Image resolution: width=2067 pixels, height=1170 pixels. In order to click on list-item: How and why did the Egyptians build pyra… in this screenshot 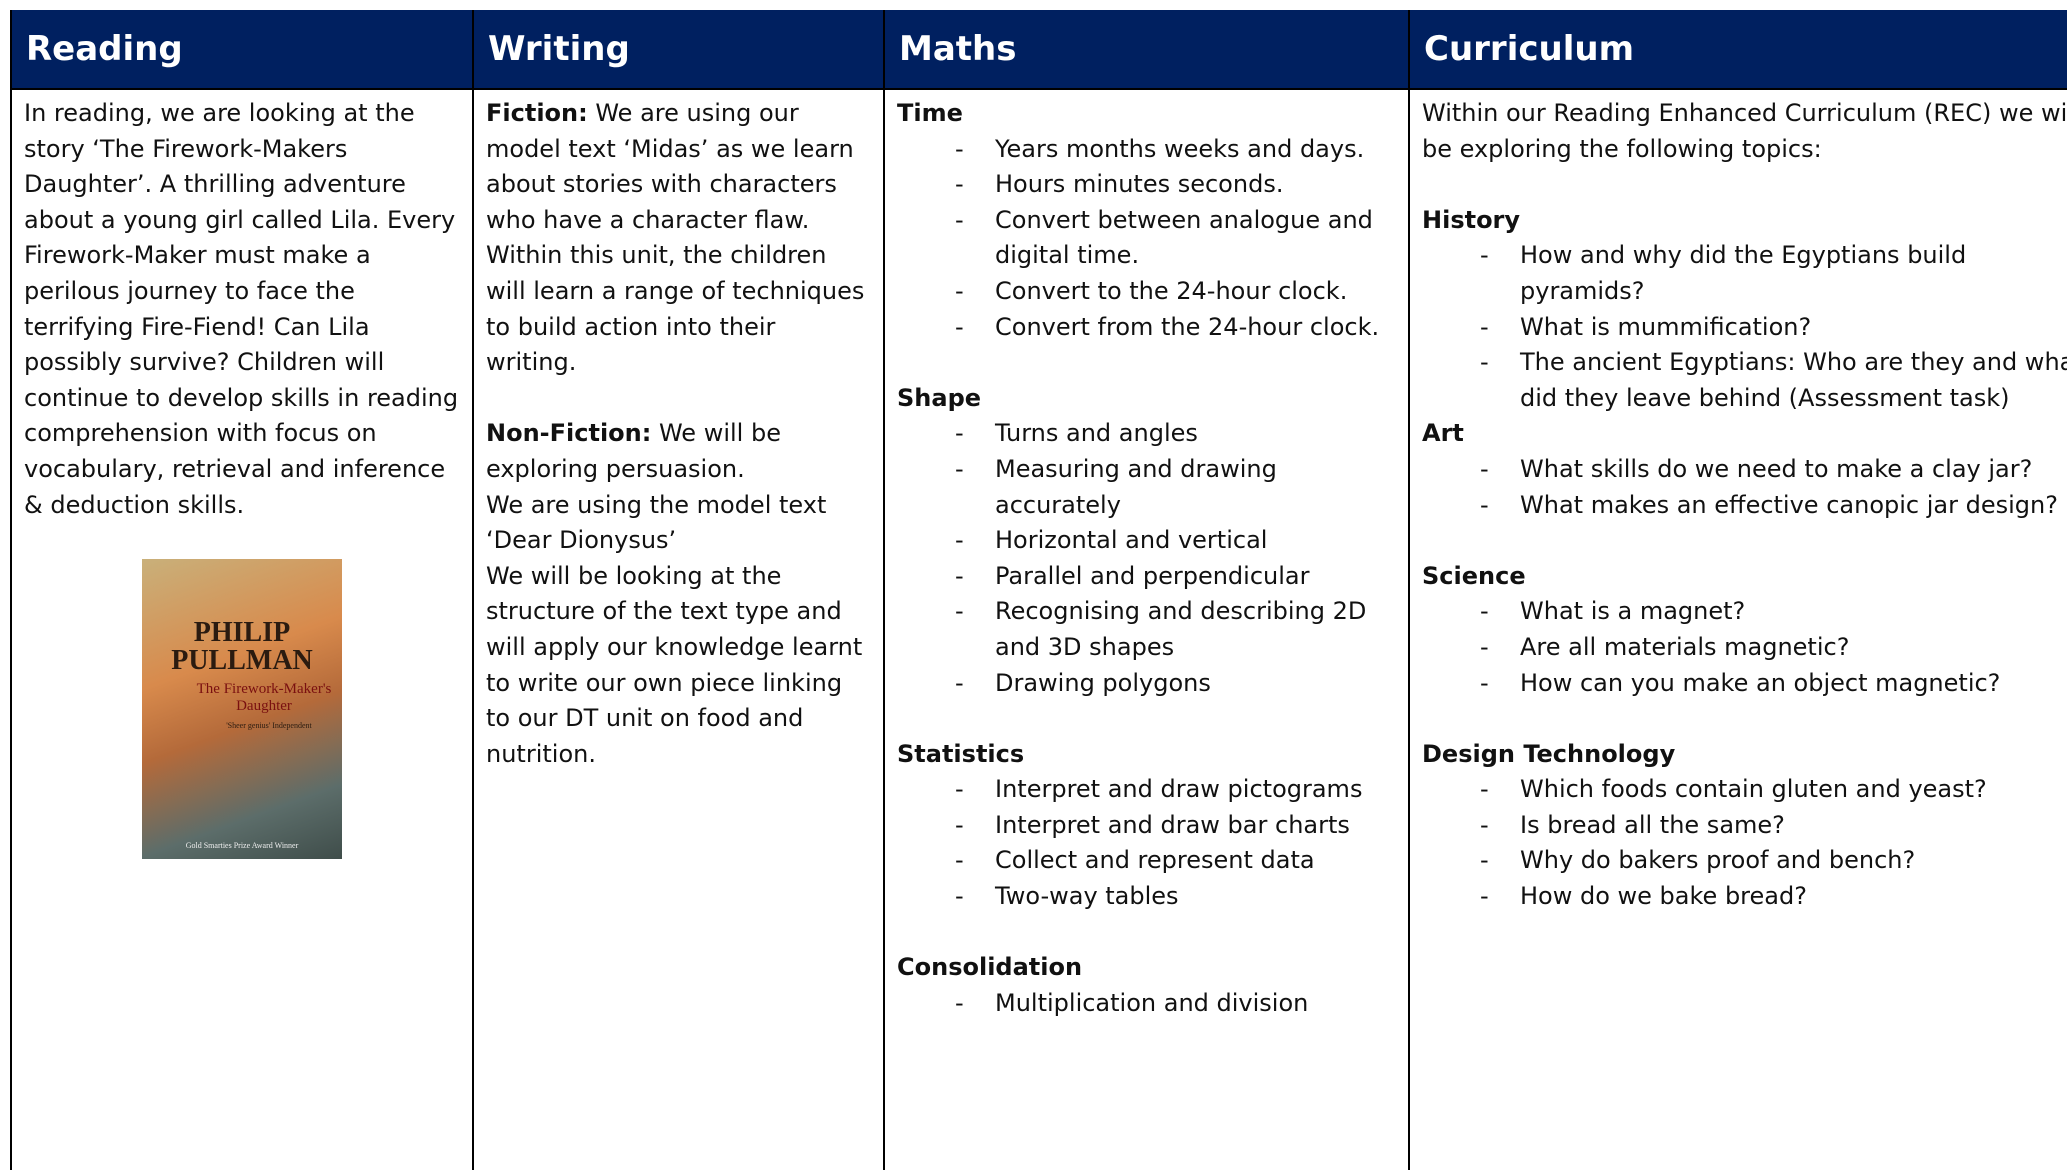, I will do `click(1773, 273)`.